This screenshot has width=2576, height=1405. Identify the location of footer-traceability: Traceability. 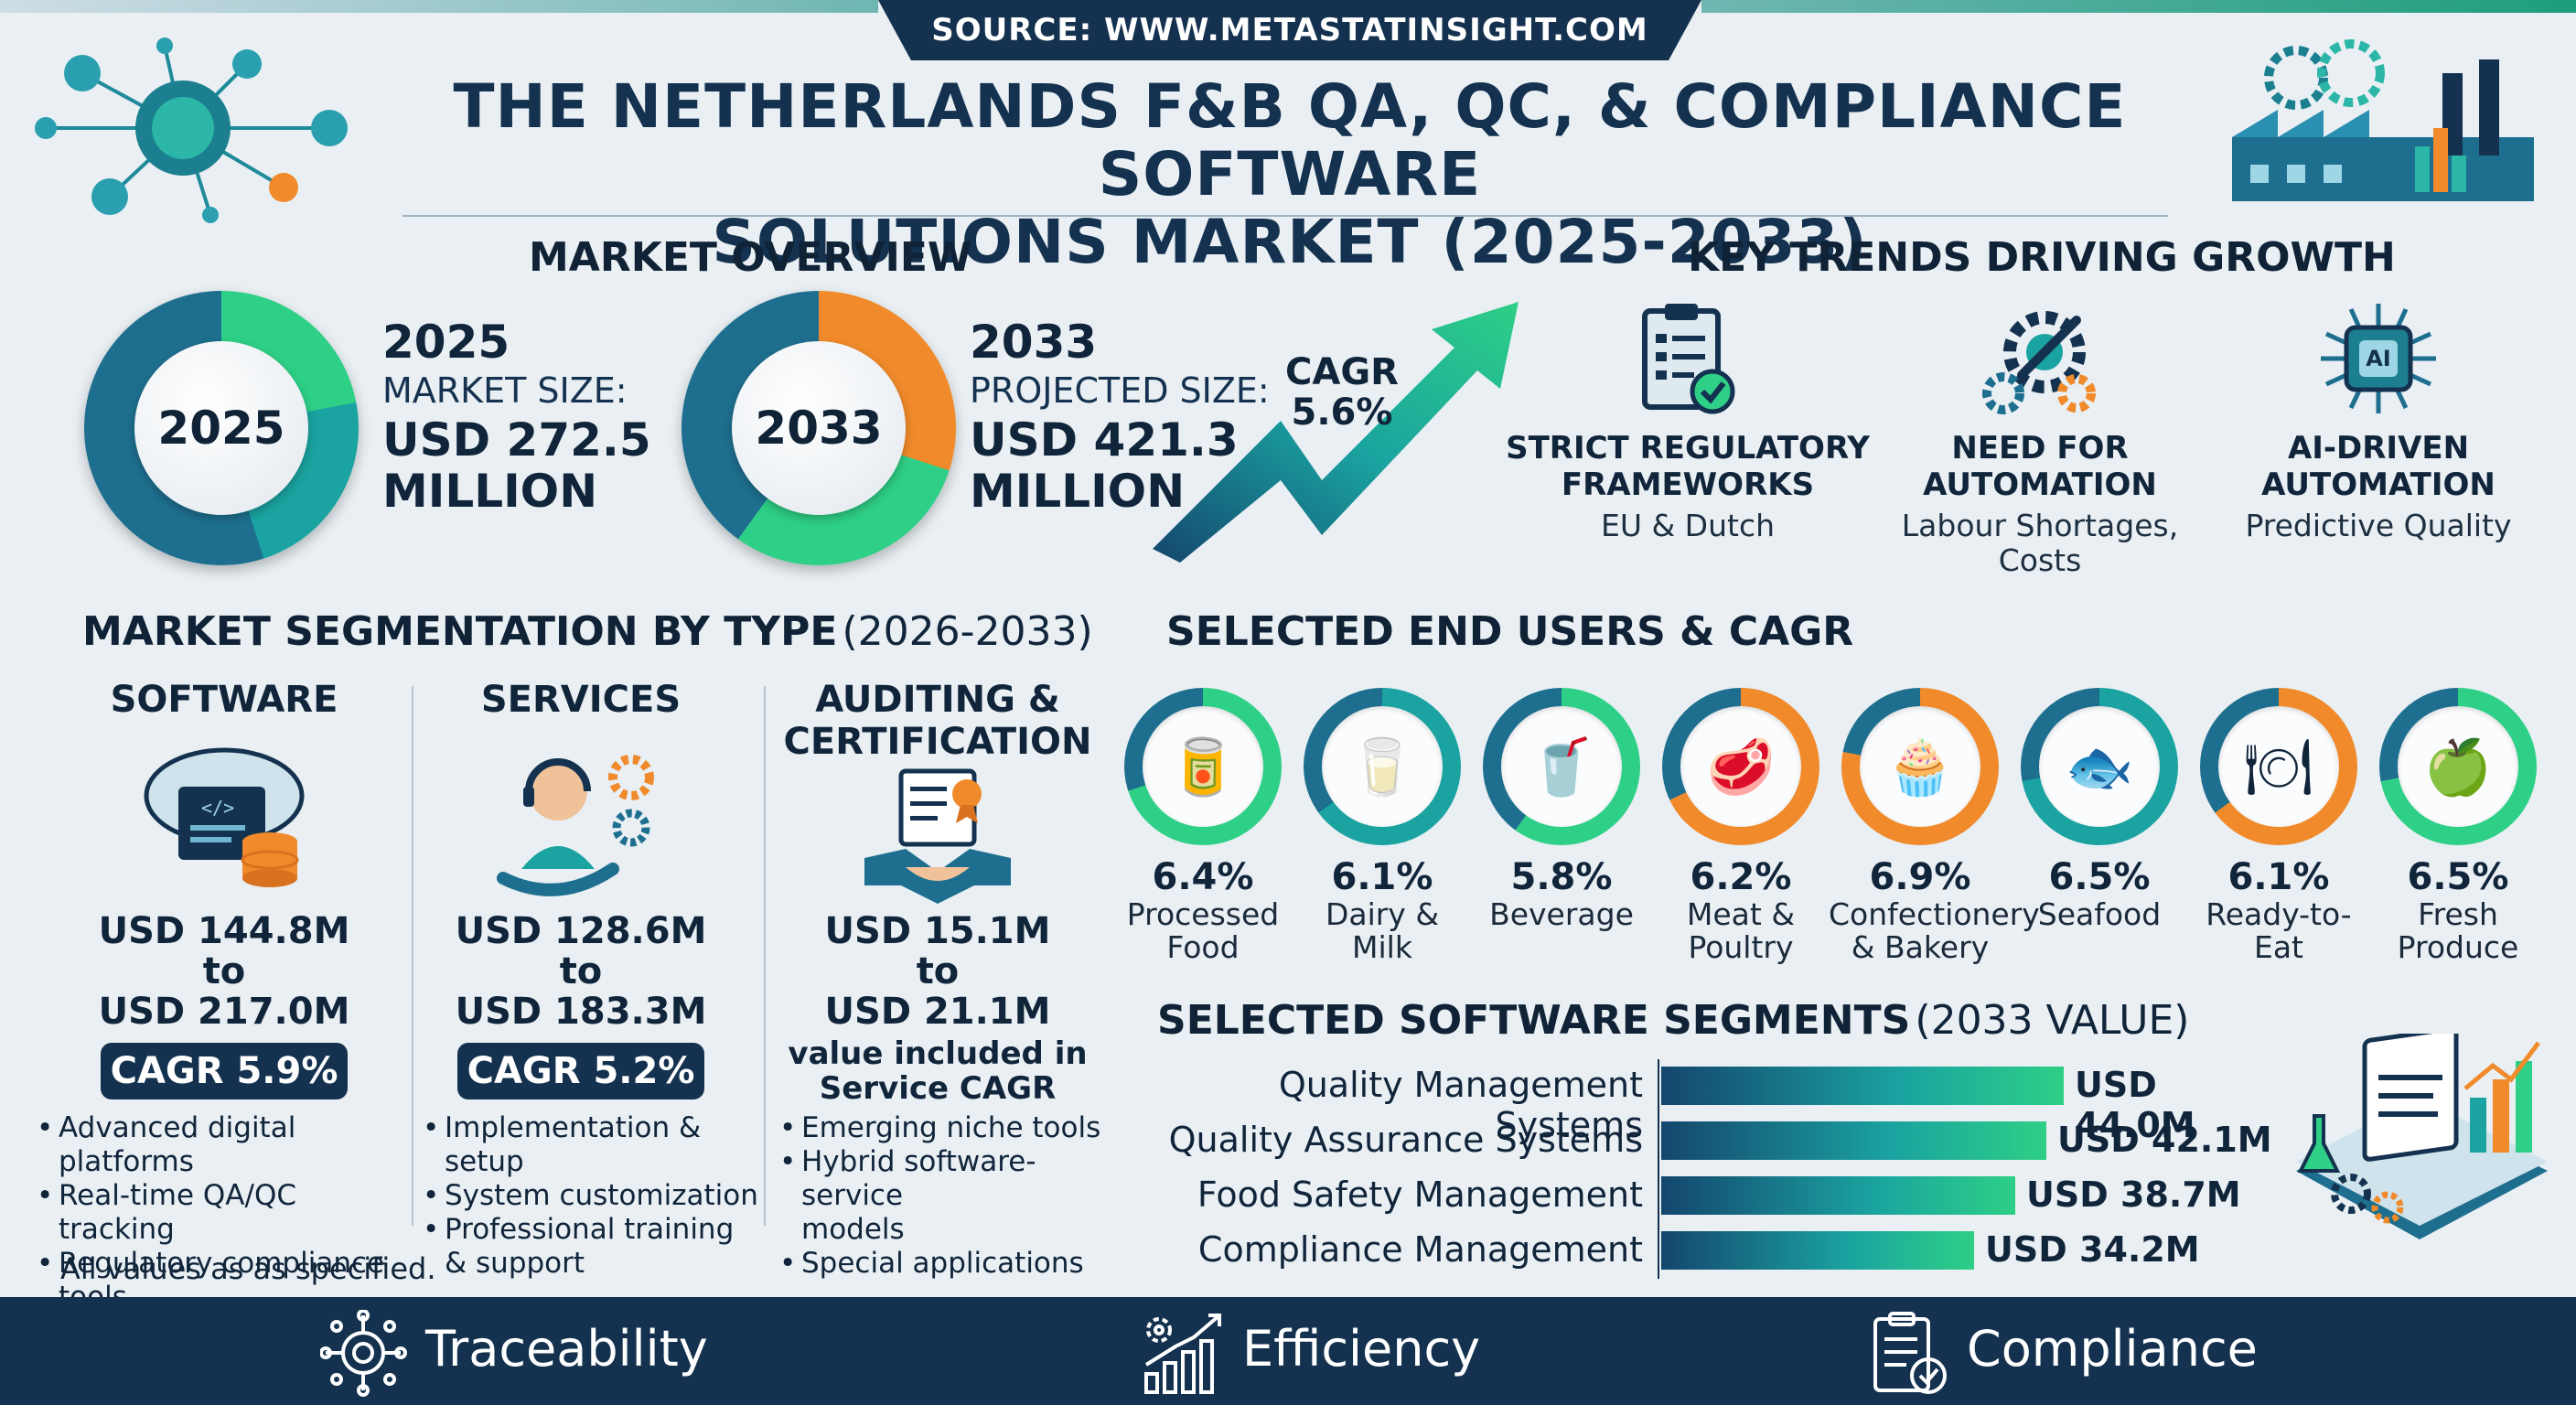
(567, 1349).